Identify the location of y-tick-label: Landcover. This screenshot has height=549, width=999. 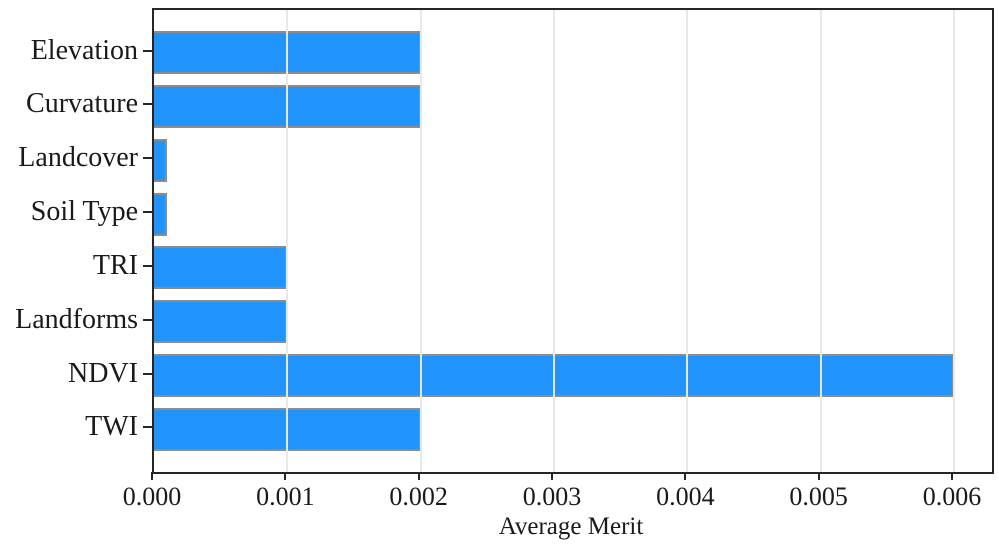
(78, 158).